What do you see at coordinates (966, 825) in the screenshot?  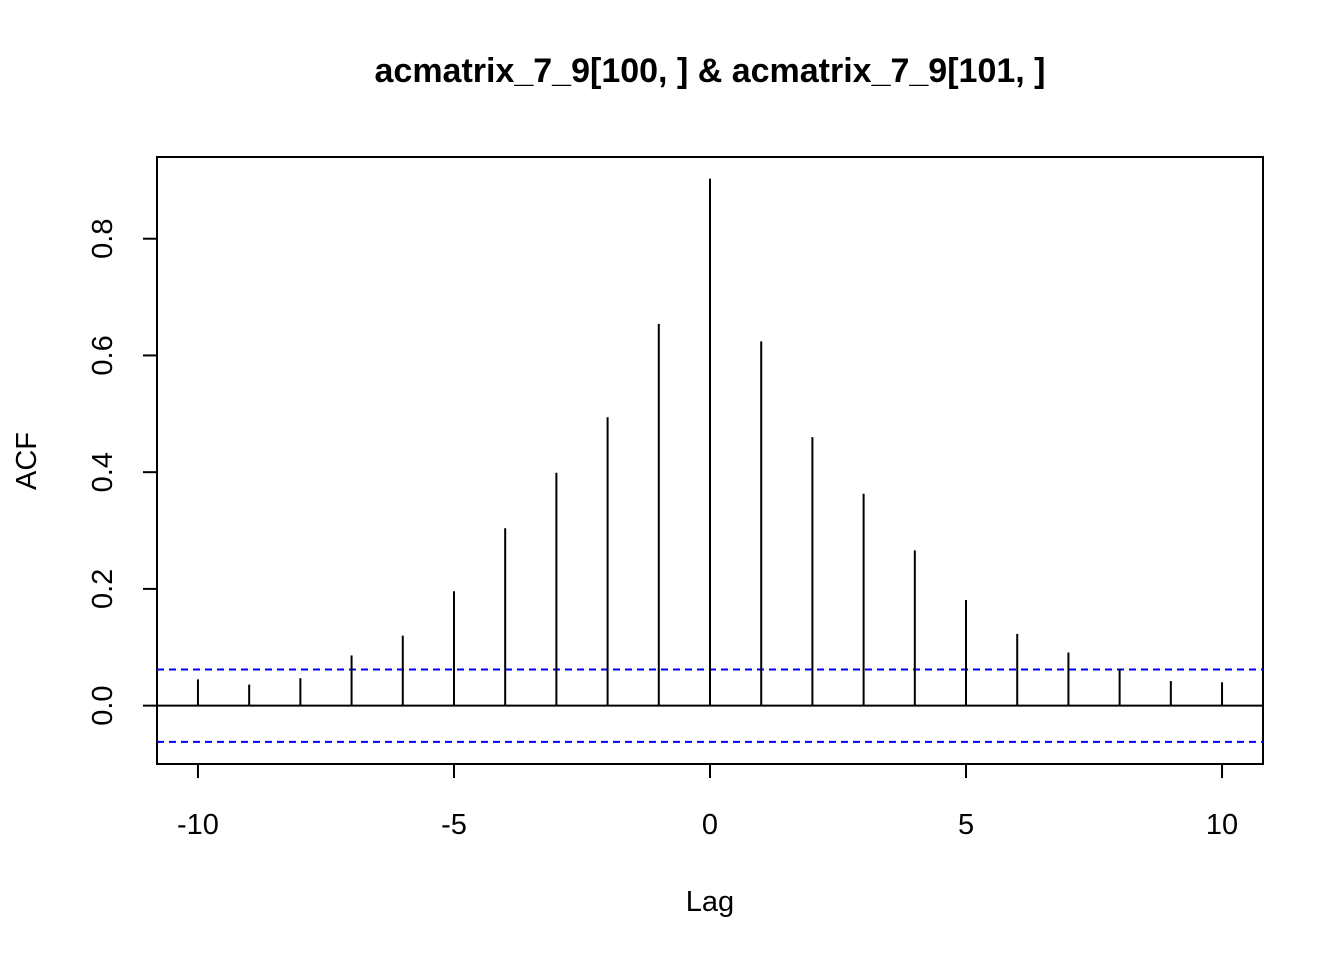 I see `x-tick-label: 5` at bounding box center [966, 825].